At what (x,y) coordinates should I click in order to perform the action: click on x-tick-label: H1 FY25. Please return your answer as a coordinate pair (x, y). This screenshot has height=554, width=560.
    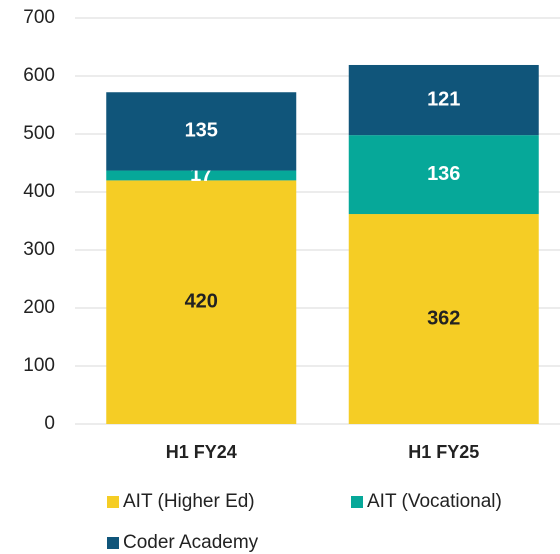
    Looking at the image, I should click on (443, 452).